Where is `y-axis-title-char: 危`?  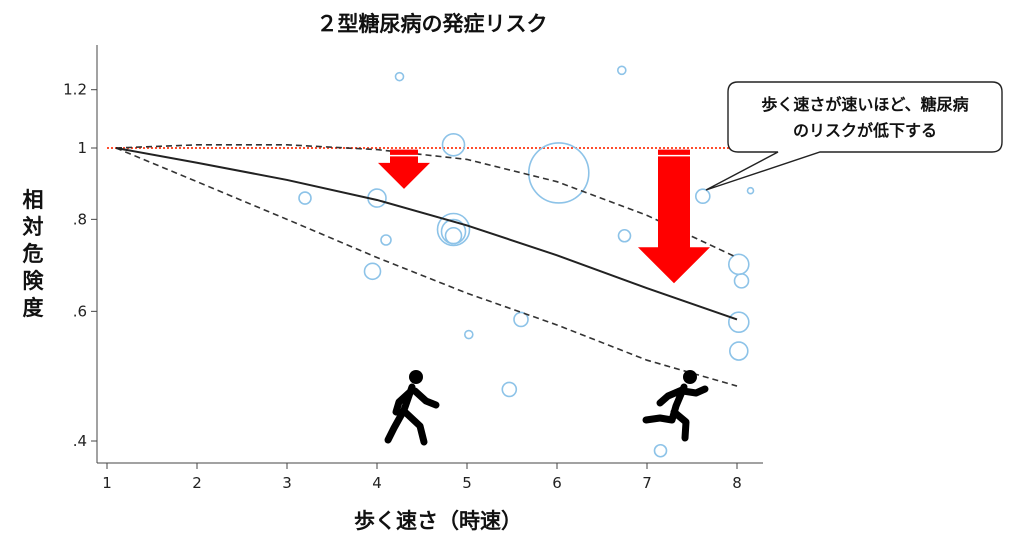
y-axis-title-char: 危 is located at coordinates (33, 254).